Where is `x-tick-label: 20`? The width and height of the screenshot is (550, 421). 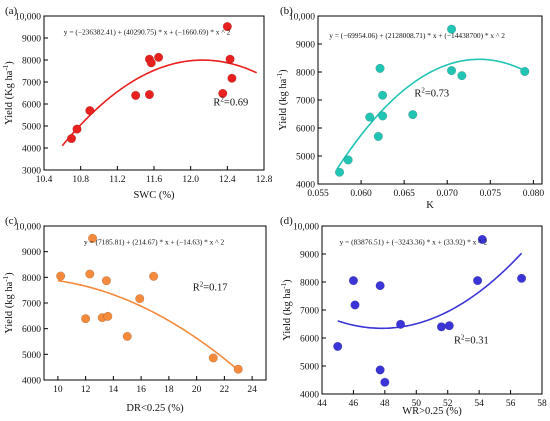
x-tick-label: 20 is located at coordinates (197, 390).